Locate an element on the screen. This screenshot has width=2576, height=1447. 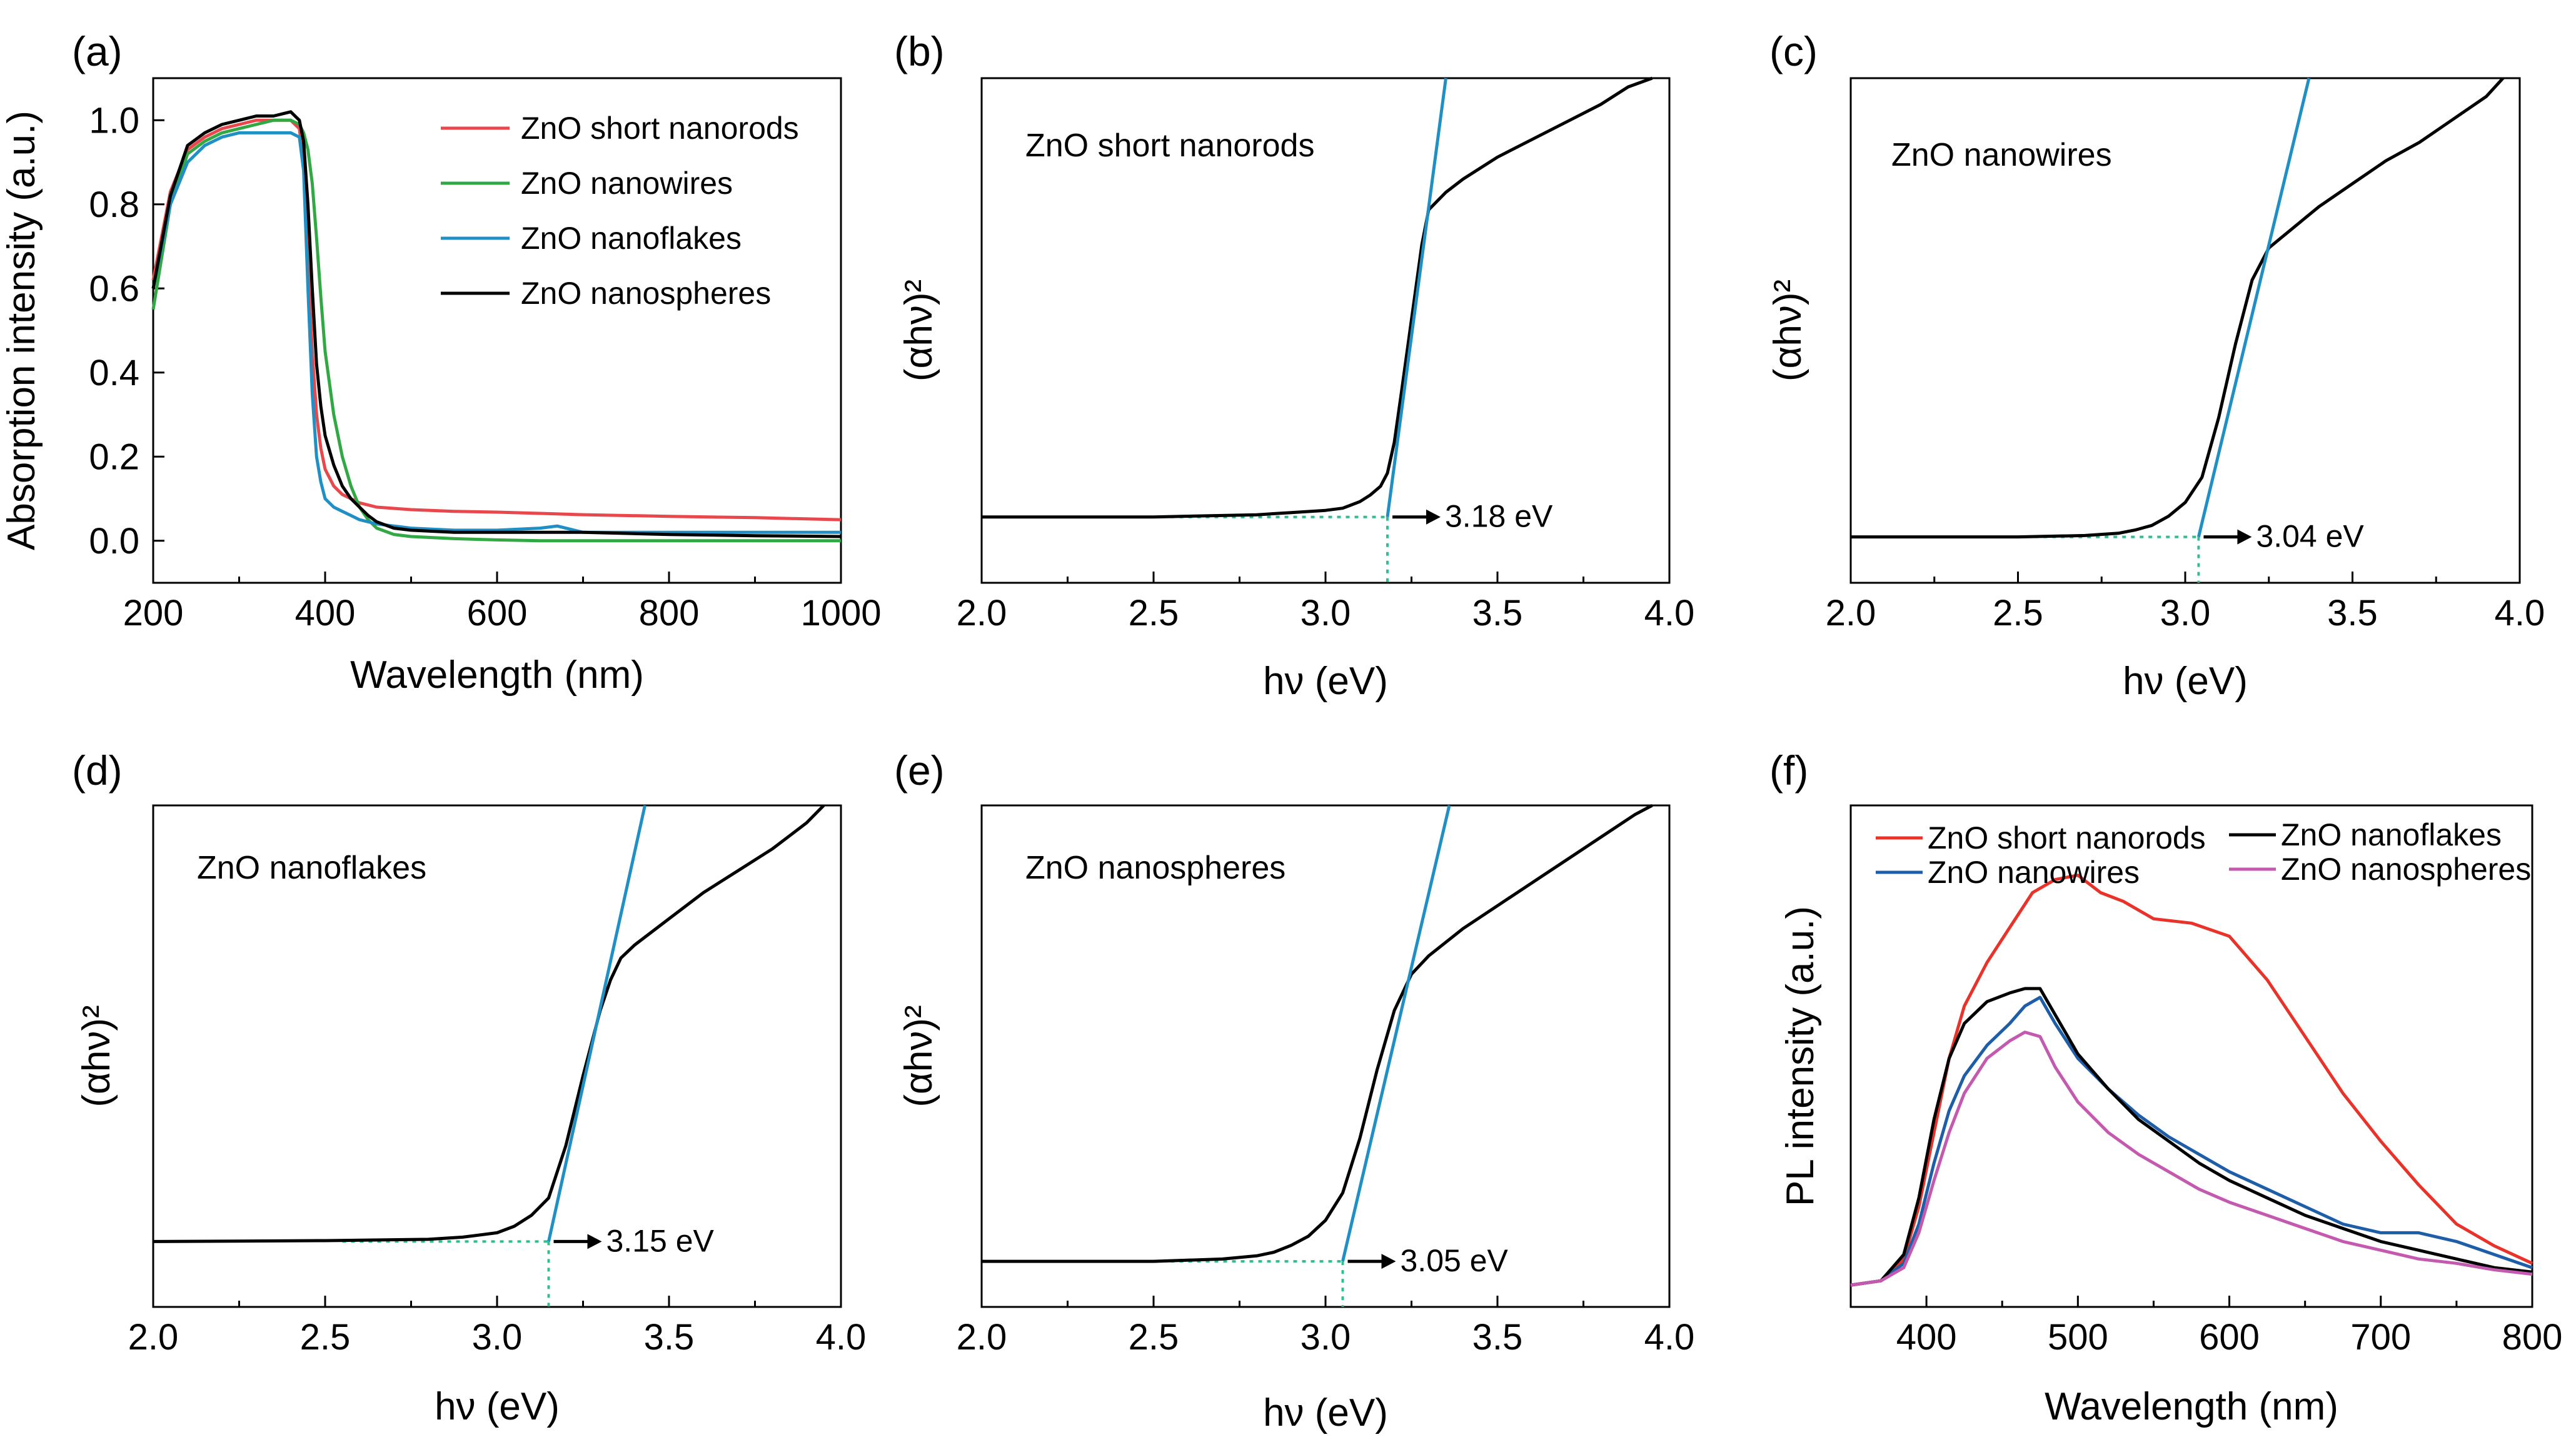
x-tick-label: 700 is located at coordinates (2380, 1338).